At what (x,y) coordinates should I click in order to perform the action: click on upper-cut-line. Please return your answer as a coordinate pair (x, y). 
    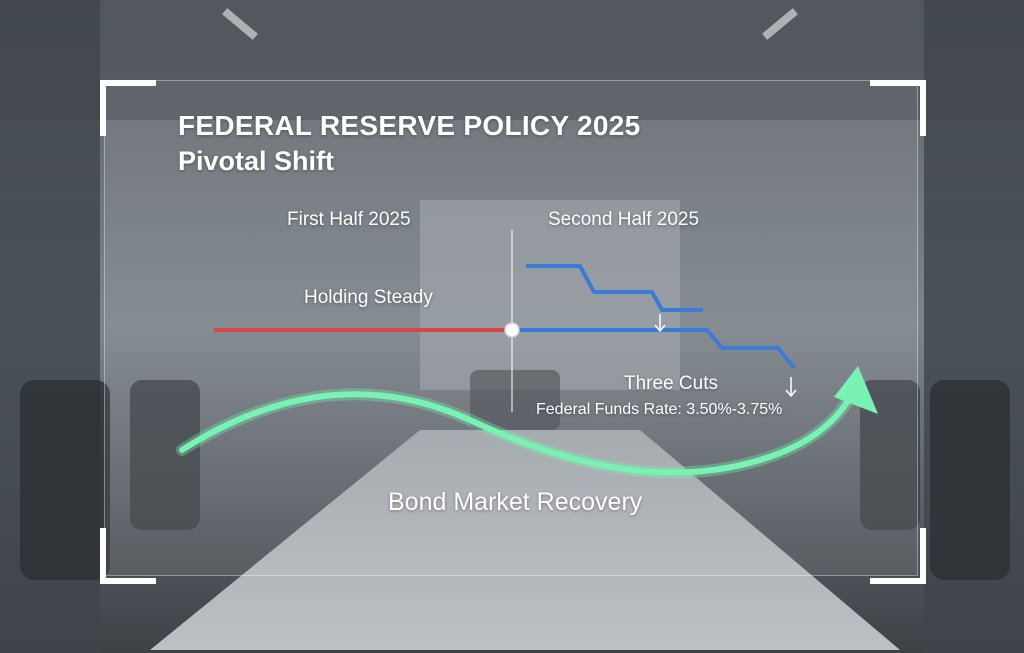
    Looking at the image, I should click on (614, 288).